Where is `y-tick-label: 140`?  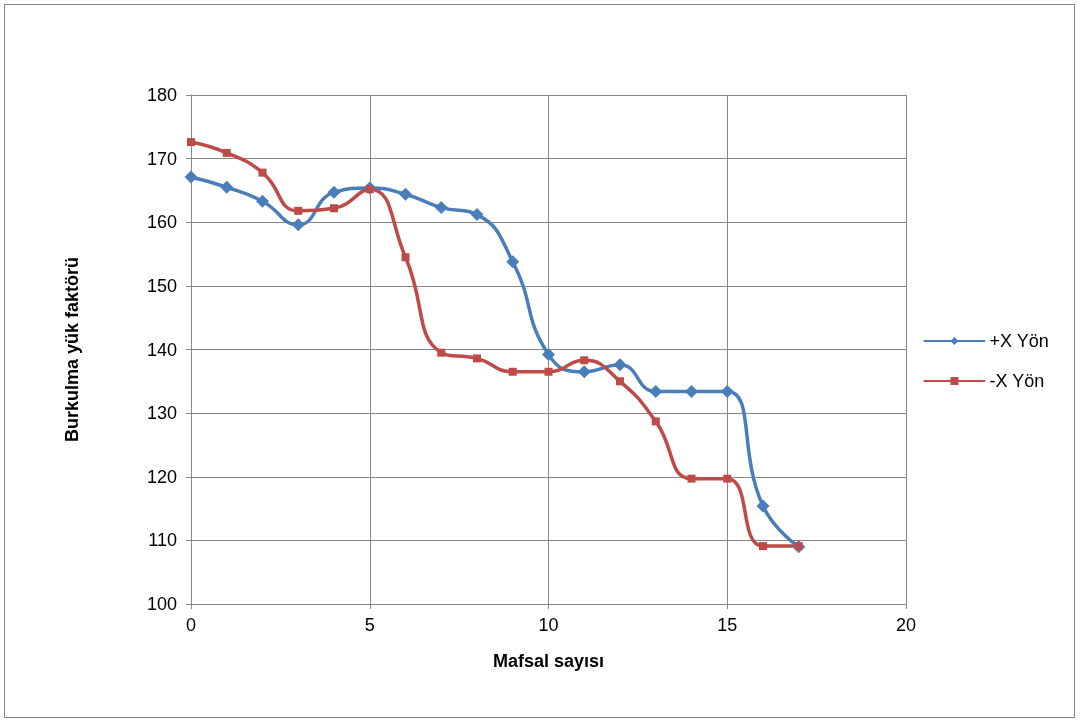
y-tick-label: 140 is located at coordinates (161, 349).